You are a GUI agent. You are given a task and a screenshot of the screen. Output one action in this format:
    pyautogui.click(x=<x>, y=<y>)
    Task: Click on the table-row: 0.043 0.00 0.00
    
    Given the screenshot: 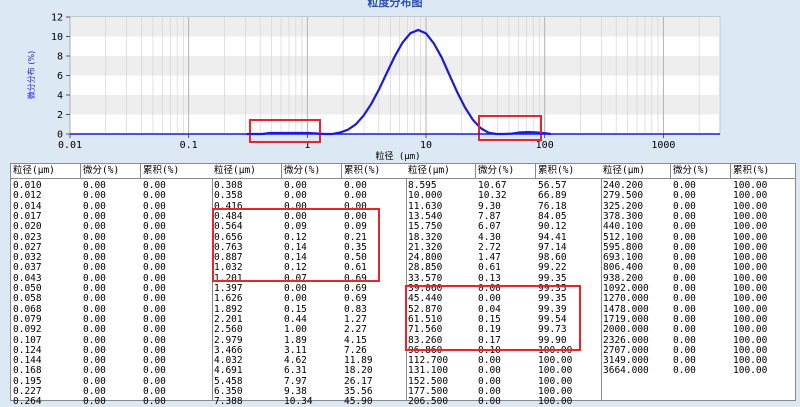 What is the action you would take?
    pyautogui.click(x=111, y=278)
    